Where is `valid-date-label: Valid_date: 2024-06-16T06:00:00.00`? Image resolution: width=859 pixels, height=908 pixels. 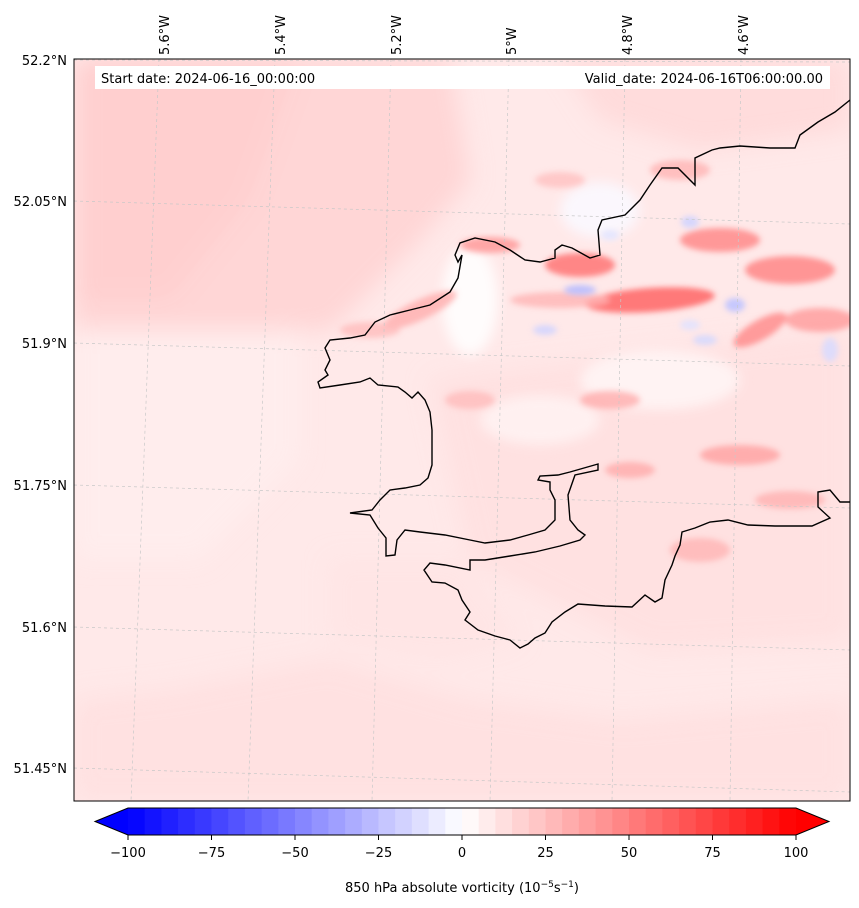 valid-date-label: Valid_date: 2024-06-16T06:00:00.00 is located at coordinates (704, 79).